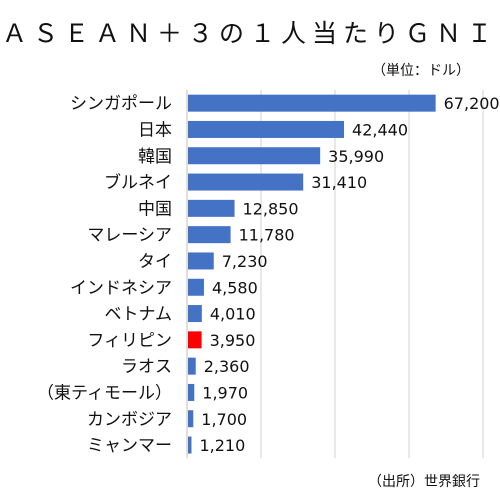 This screenshot has width=500, height=497. Describe the element at coordinates (129, 420) in the screenshot. I see `category-label: カンボジア` at that location.